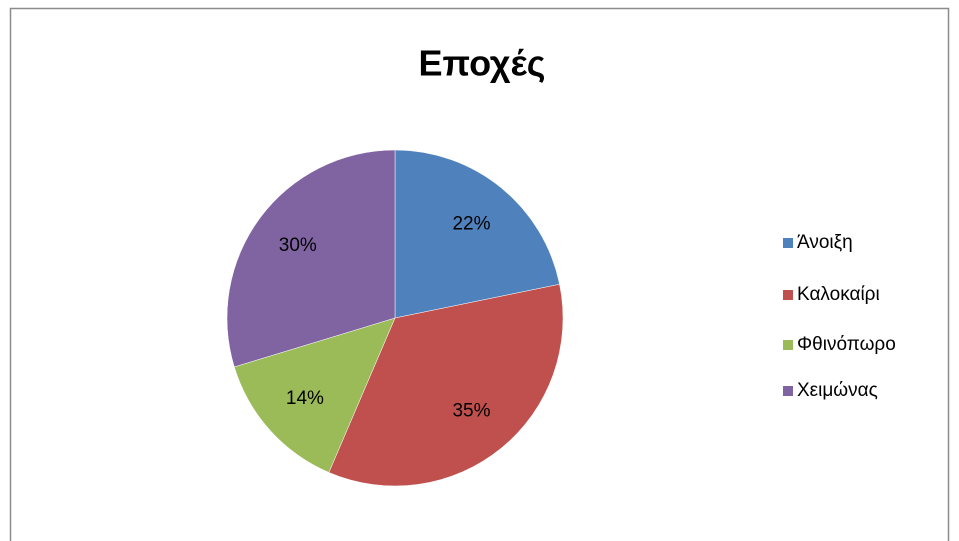 The image size is (959, 541). I want to click on chart-title: Εποχές, so click(482, 63).